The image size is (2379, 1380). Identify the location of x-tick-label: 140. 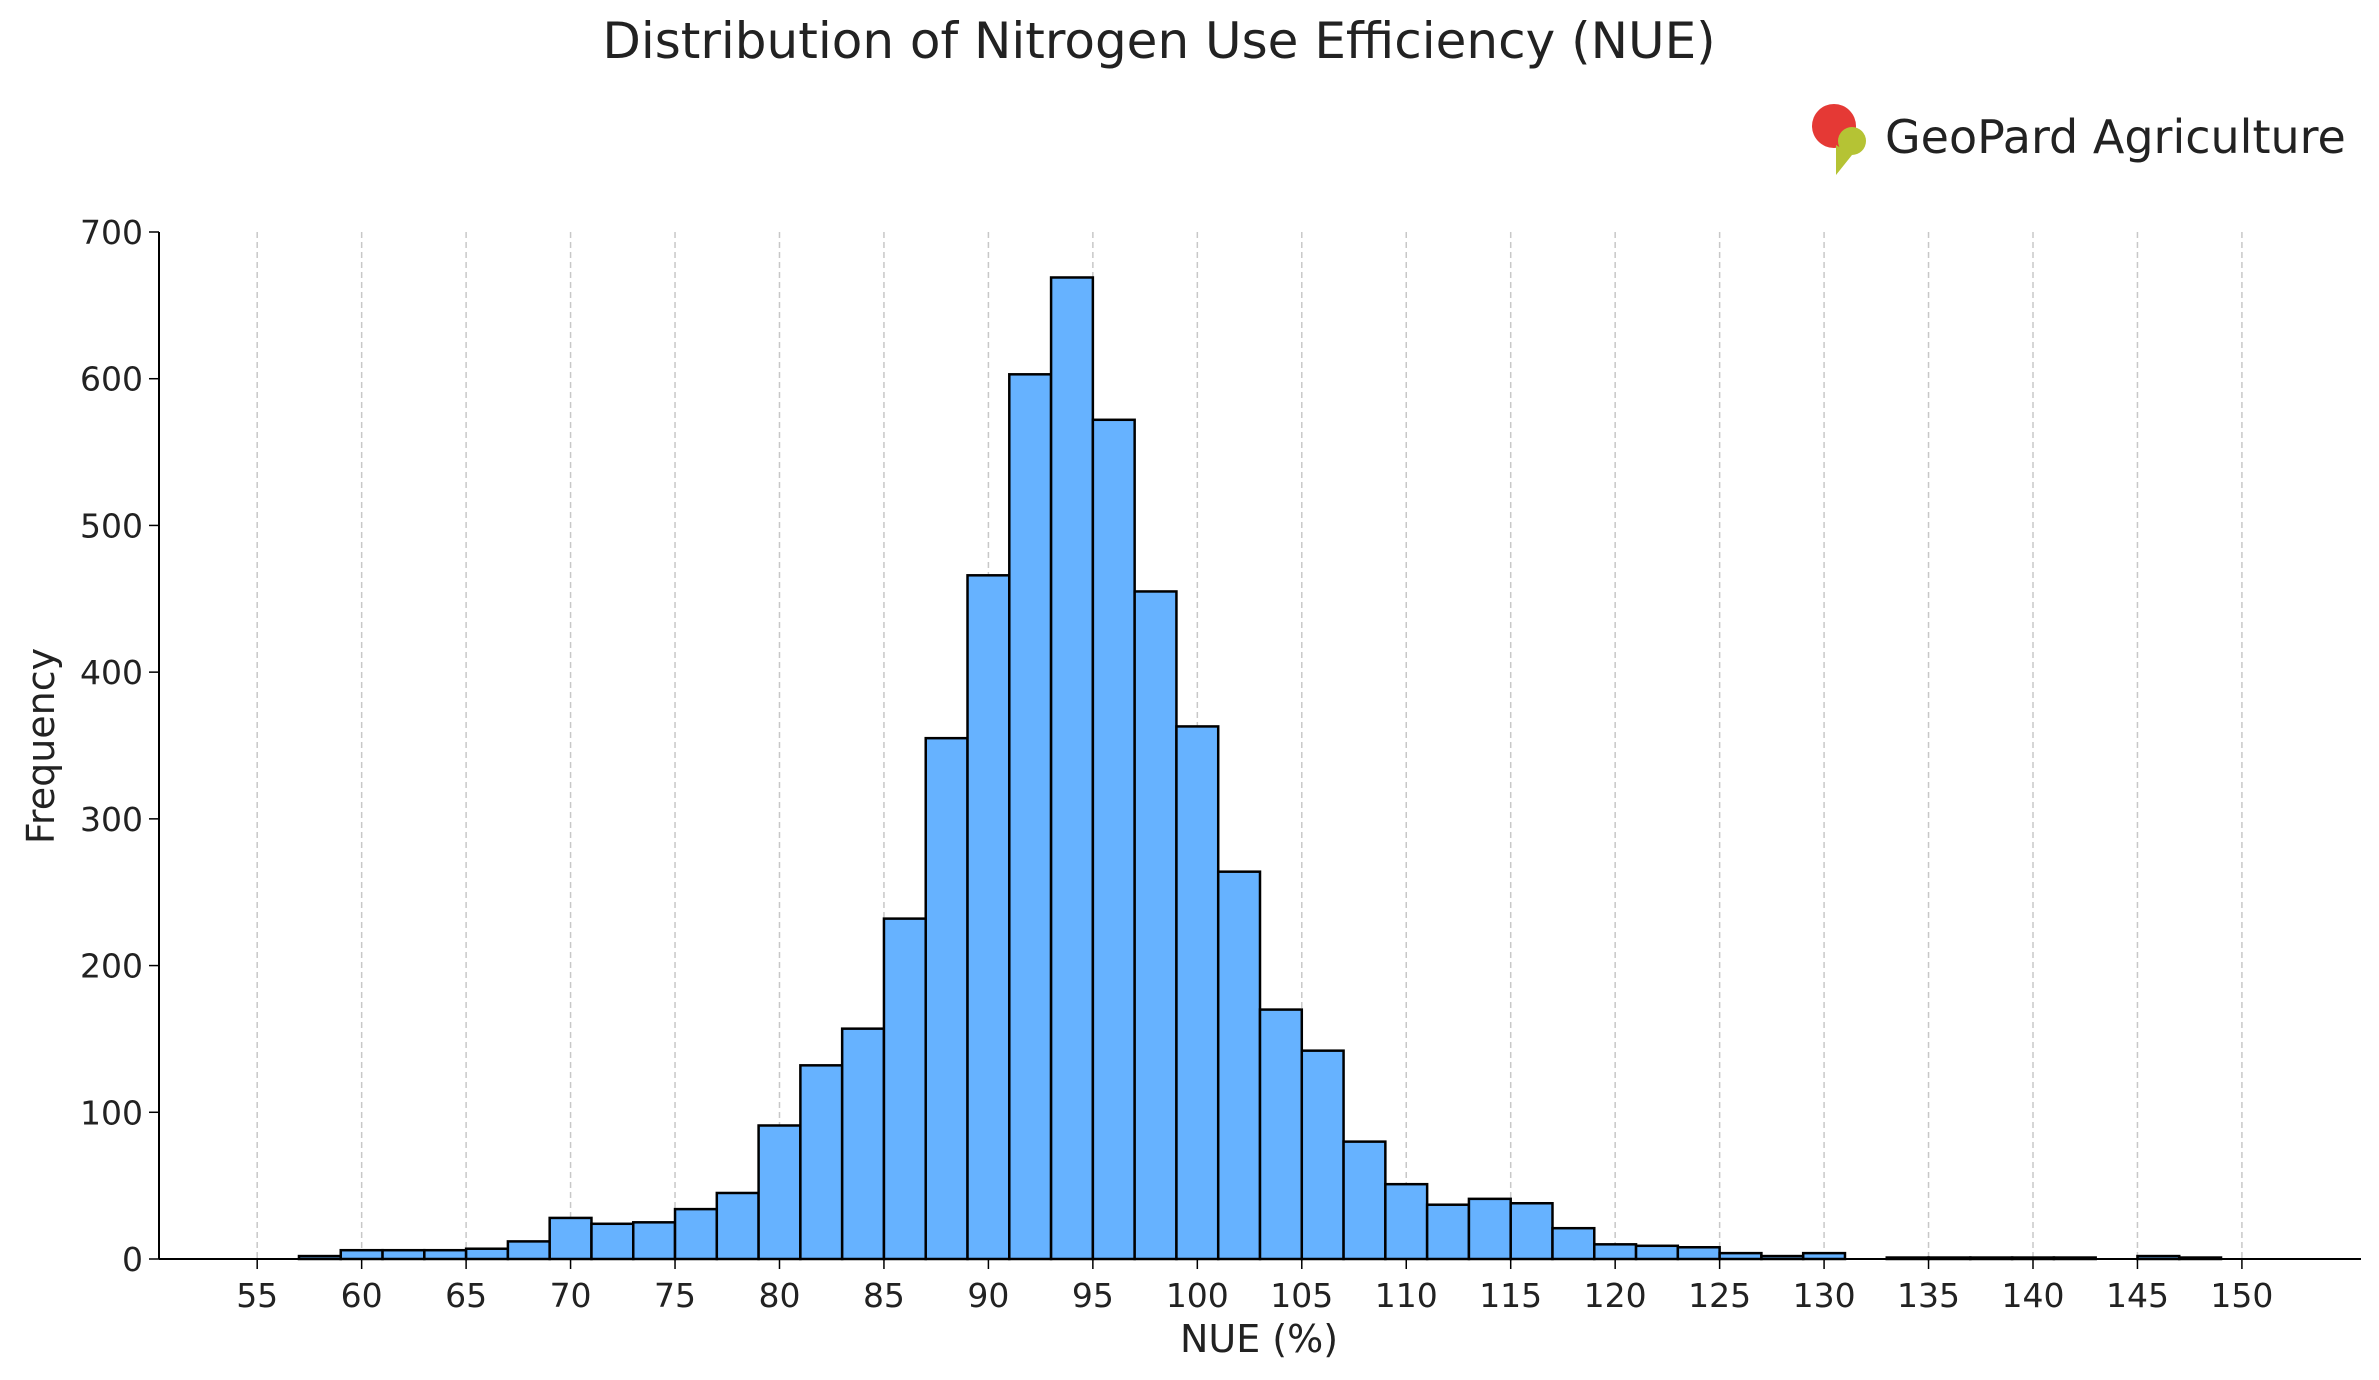
(2032, 1295).